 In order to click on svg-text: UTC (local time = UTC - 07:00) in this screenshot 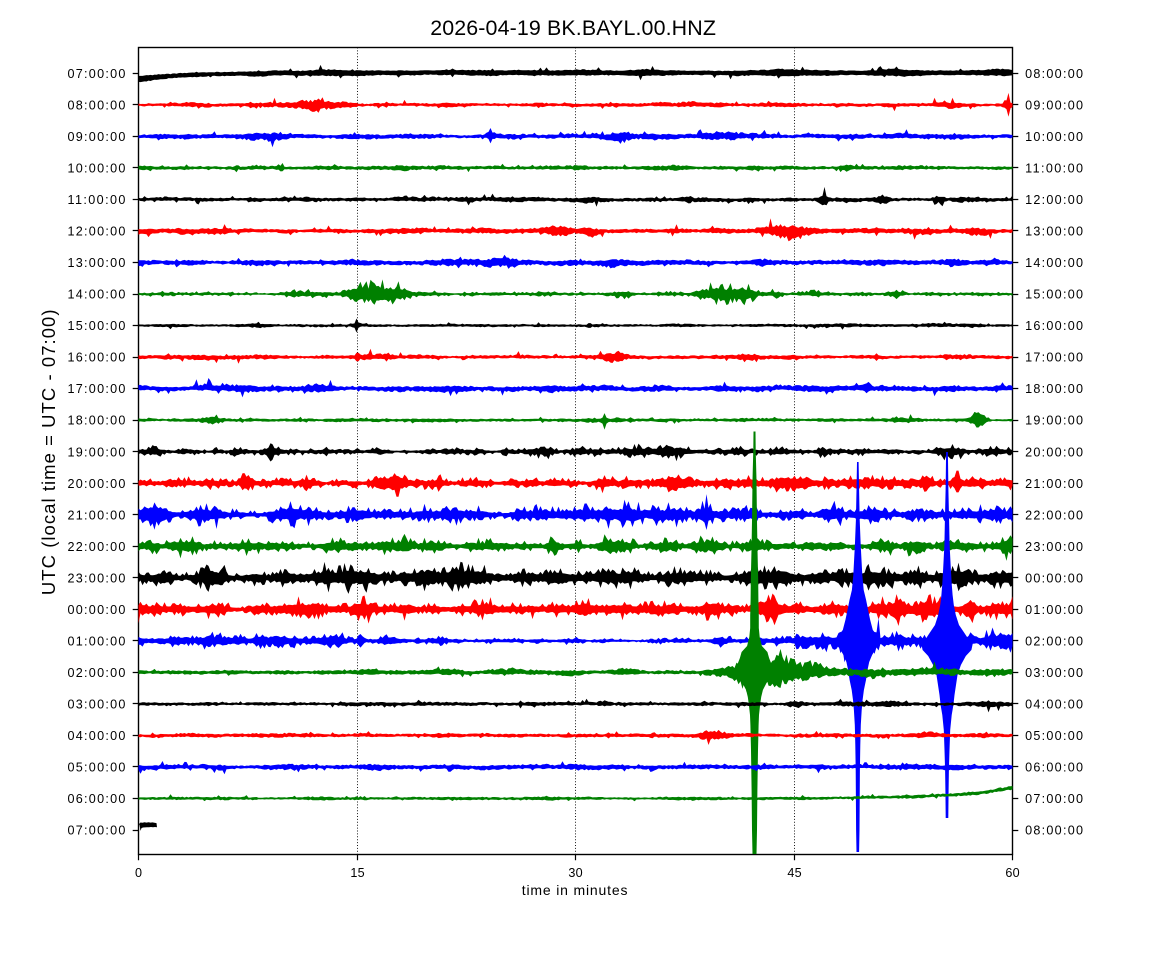, I will do `click(48, 452)`.